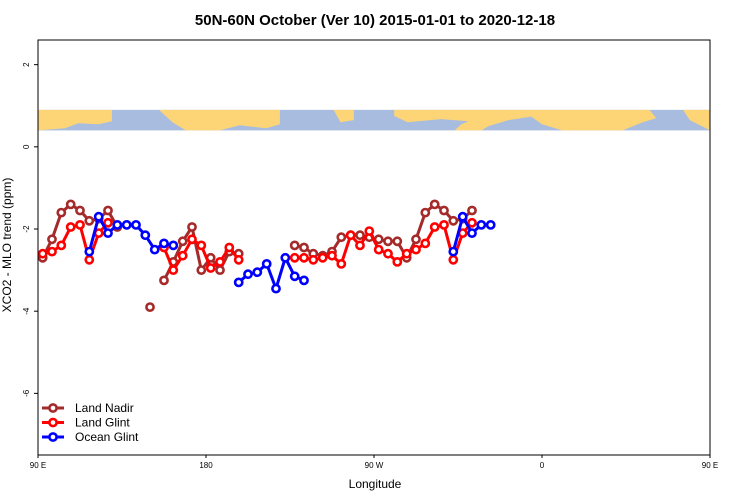 This screenshot has height=500, width=750. Describe the element at coordinates (26, 64) in the screenshot. I see `y-tick-label: 2` at that location.